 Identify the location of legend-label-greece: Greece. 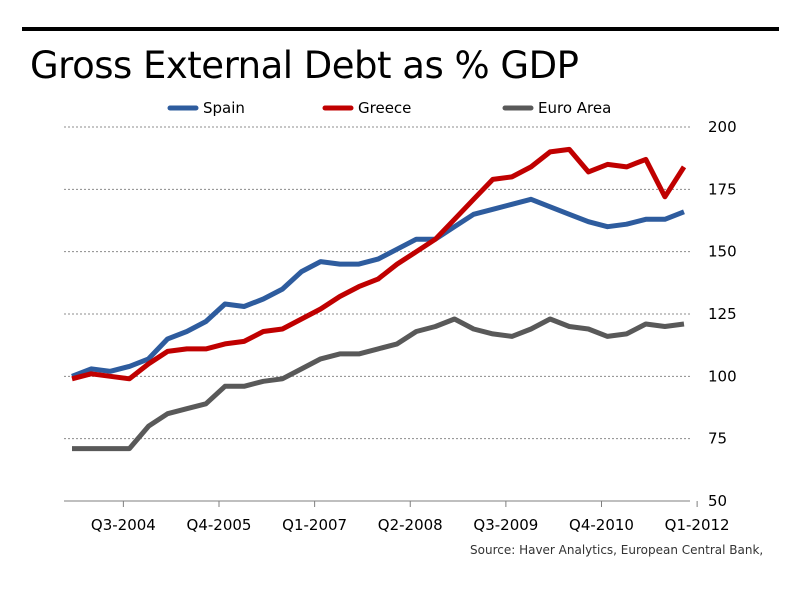
(384, 108).